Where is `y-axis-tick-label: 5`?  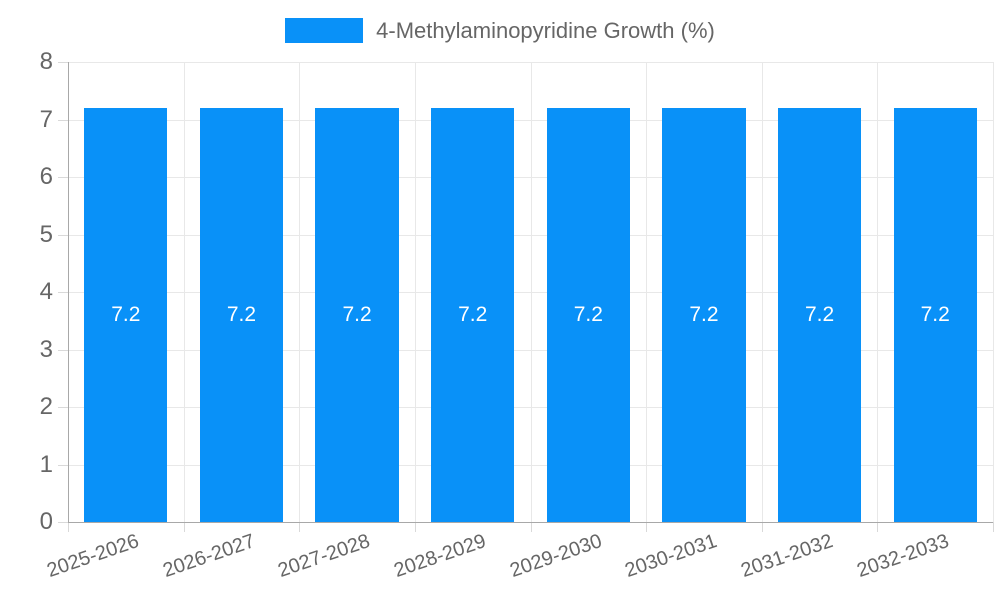 y-axis-tick-label: 5 is located at coordinates (46, 234).